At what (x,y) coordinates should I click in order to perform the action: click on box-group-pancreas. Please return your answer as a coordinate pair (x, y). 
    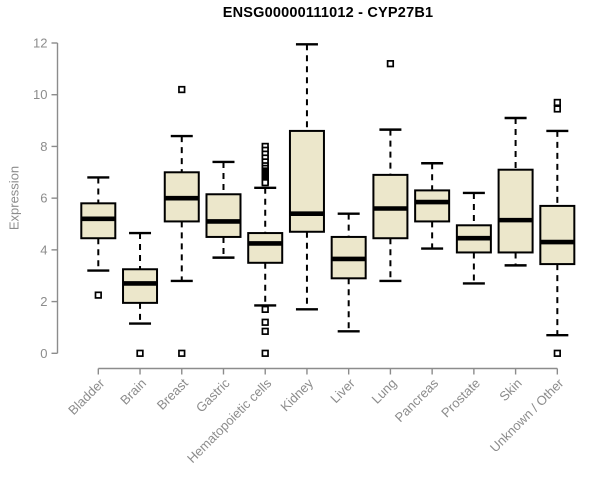
    Looking at the image, I should click on (432, 206).